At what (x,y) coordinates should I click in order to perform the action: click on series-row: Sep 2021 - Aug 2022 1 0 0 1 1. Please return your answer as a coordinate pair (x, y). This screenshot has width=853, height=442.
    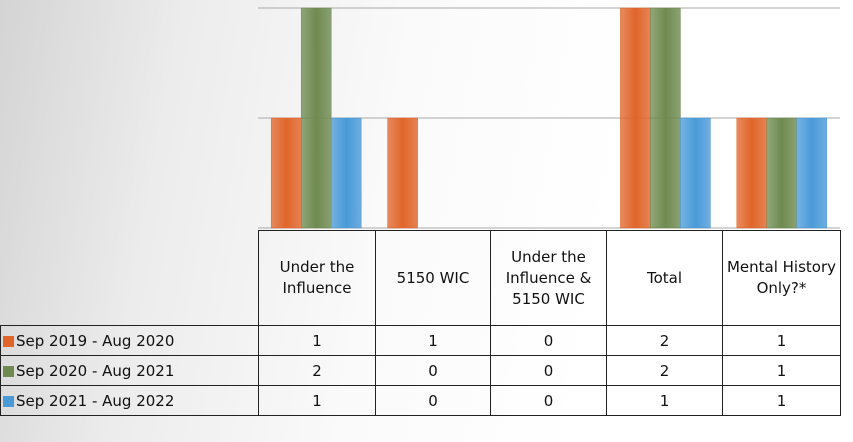
    Looking at the image, I should click on (420, 400).